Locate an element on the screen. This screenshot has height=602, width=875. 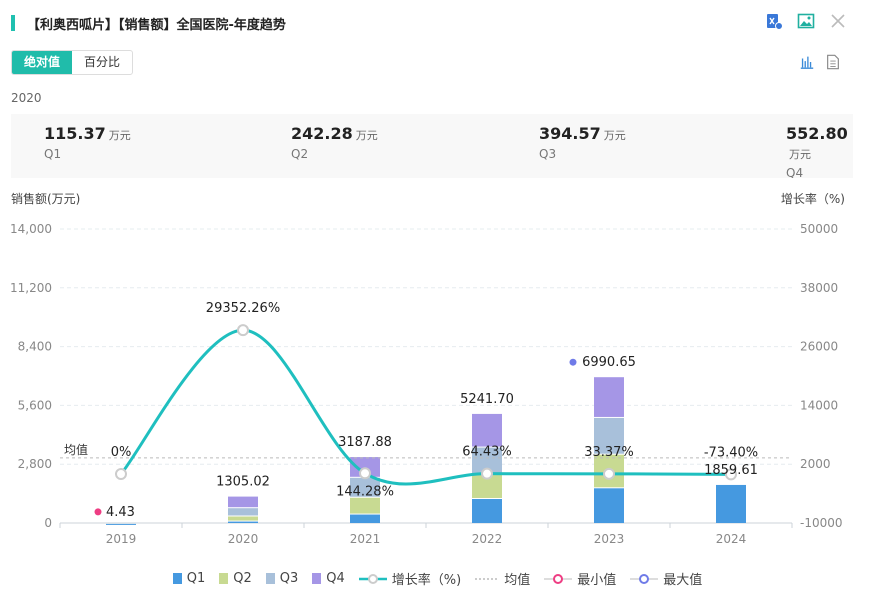
export-excel-icon is located at coordinates (774, 21).